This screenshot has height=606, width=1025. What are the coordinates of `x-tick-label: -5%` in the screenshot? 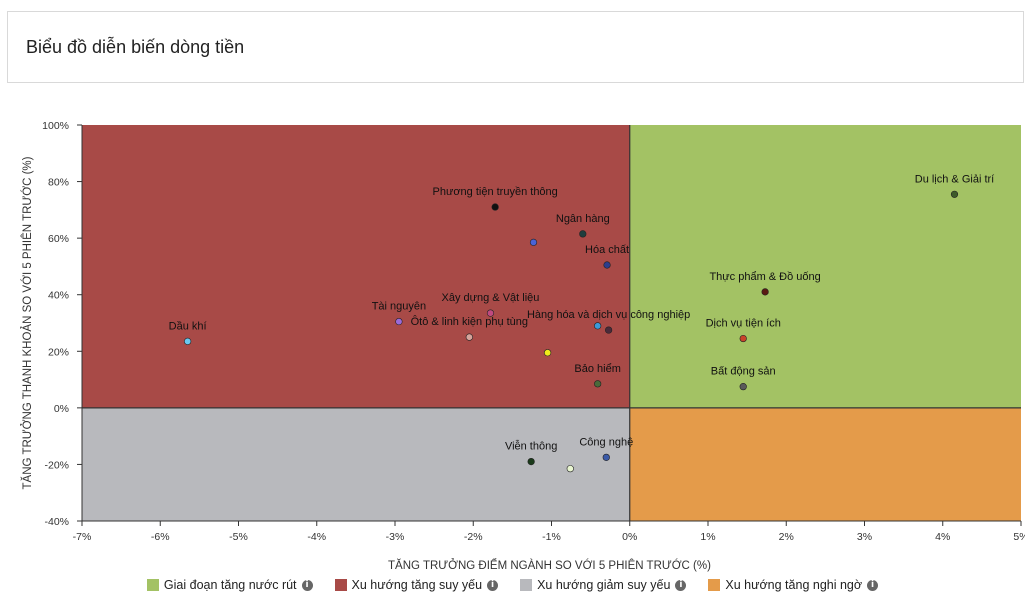 It's located at (238, 537).